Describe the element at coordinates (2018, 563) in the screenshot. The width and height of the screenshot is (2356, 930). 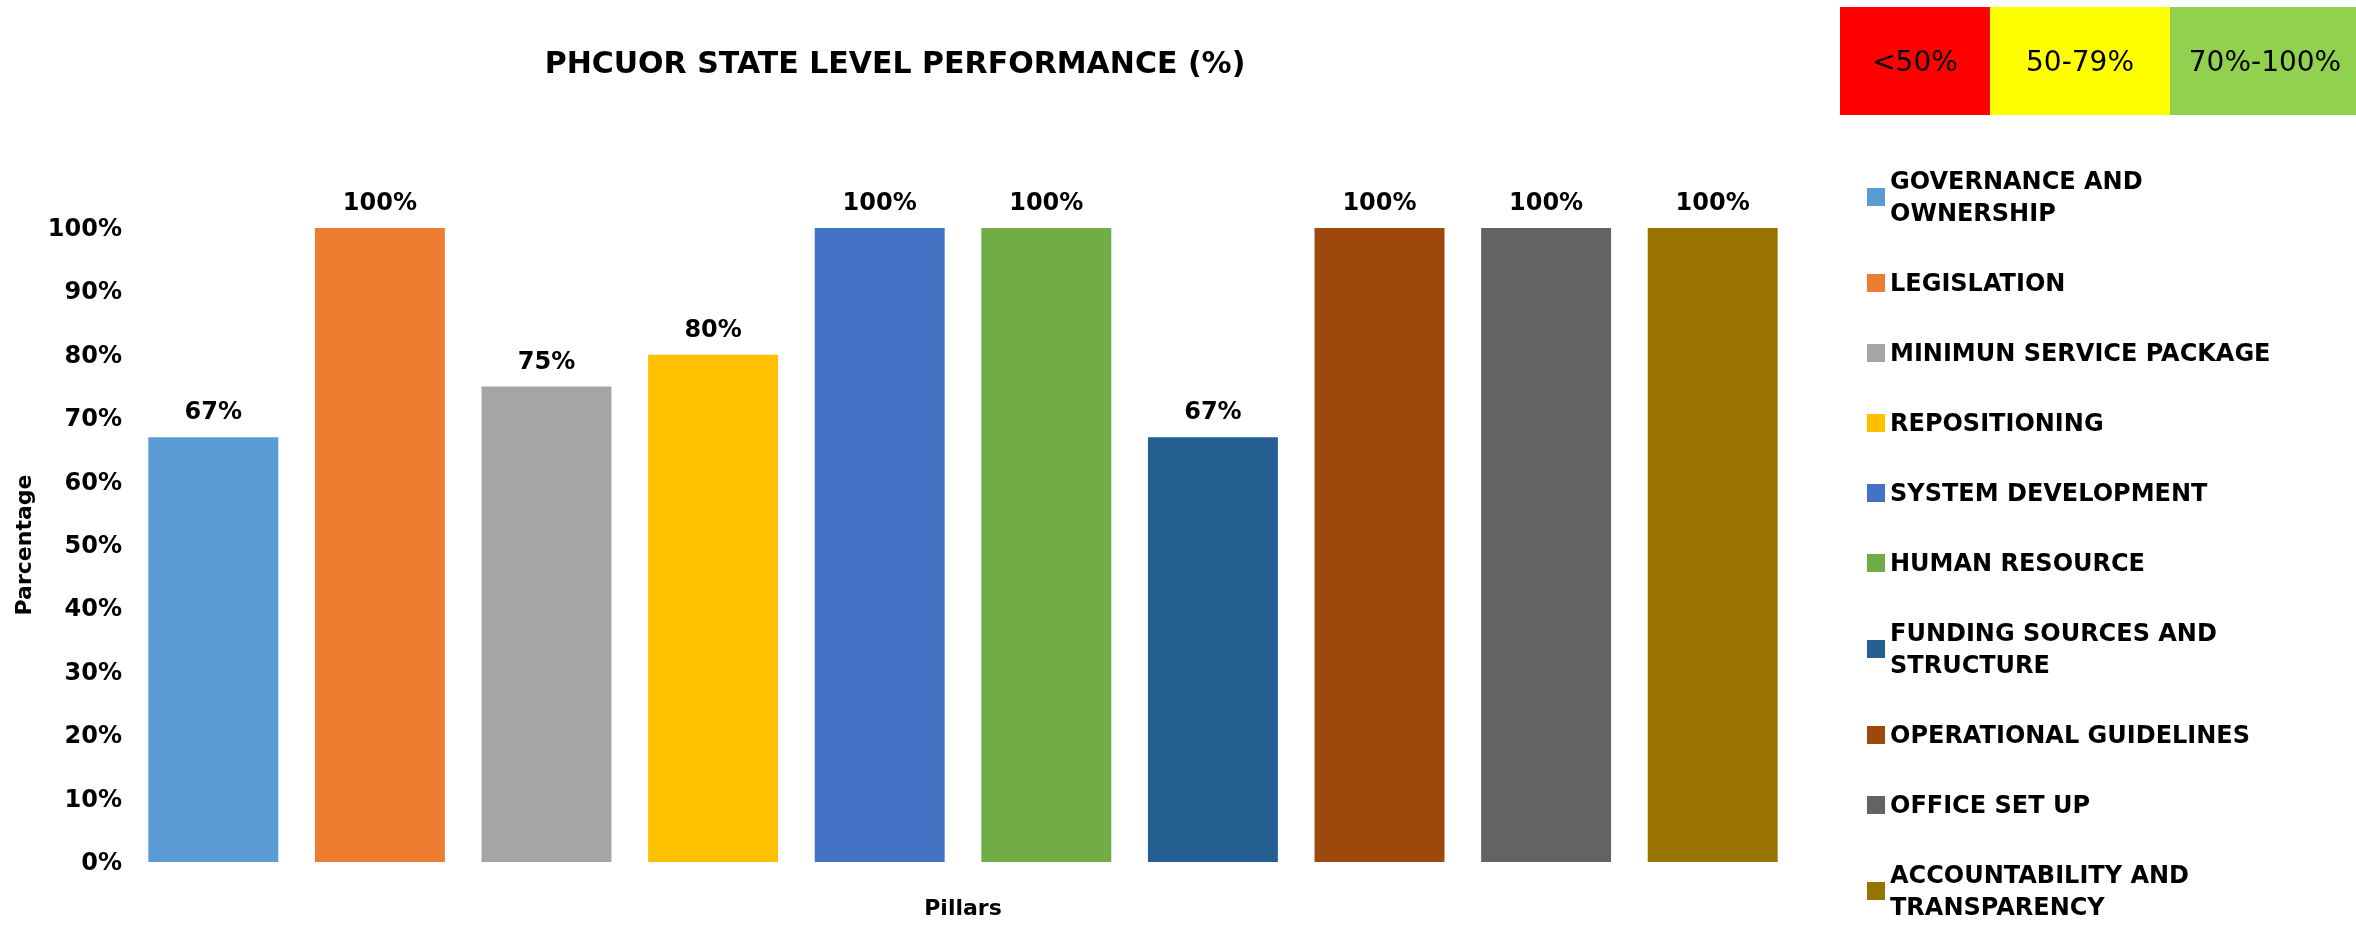
I see `legend-label: HUMAN RESOURCE` at that location.